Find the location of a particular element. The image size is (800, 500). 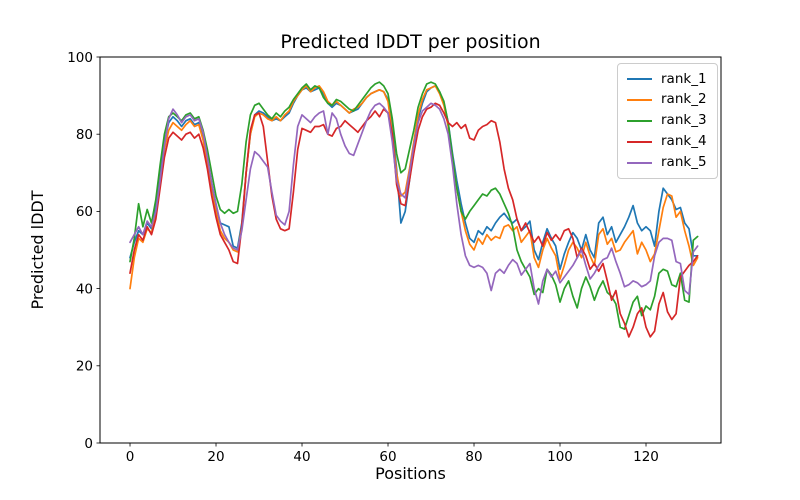

legend-item-rank_2: rank_2 is located at coordinates (667, 100).